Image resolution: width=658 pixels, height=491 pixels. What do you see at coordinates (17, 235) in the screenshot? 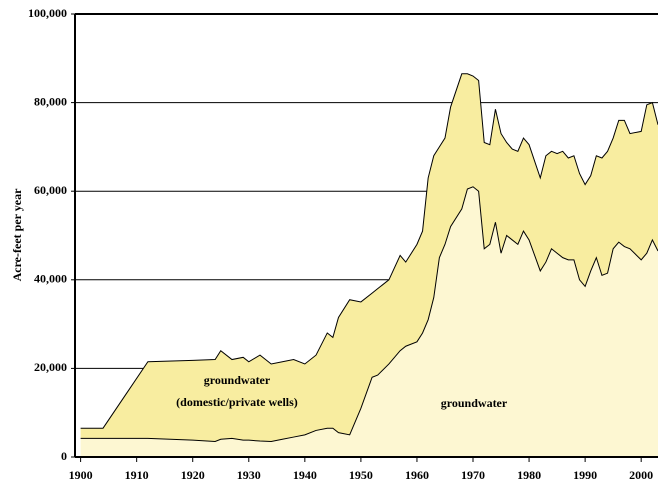
I see `y-axis-label: Acre-feet per year` at bounding box center [17, 235].